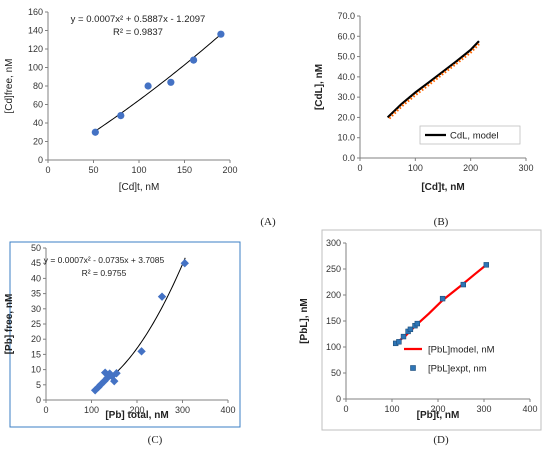 This screenshot has width=550, height=454. I want to click on panel-label: (D), so click(441, 440).